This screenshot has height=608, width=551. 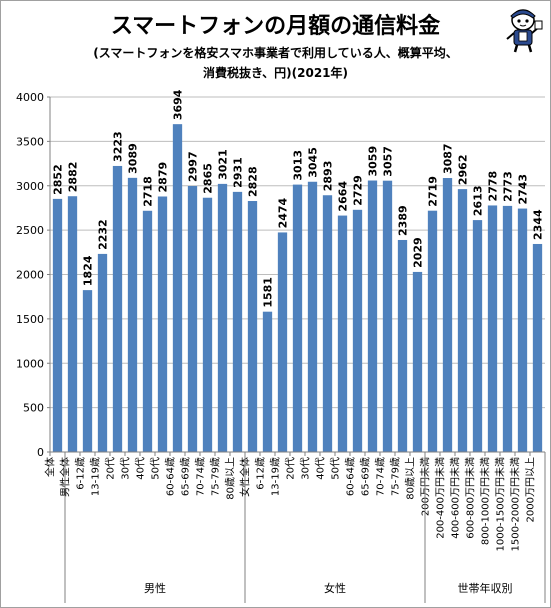 What do you see at coordinates (501, 504) in the screenshot?
I see `x-tick-label: 1000-1500万円未満` at bounding box center [501, 504].